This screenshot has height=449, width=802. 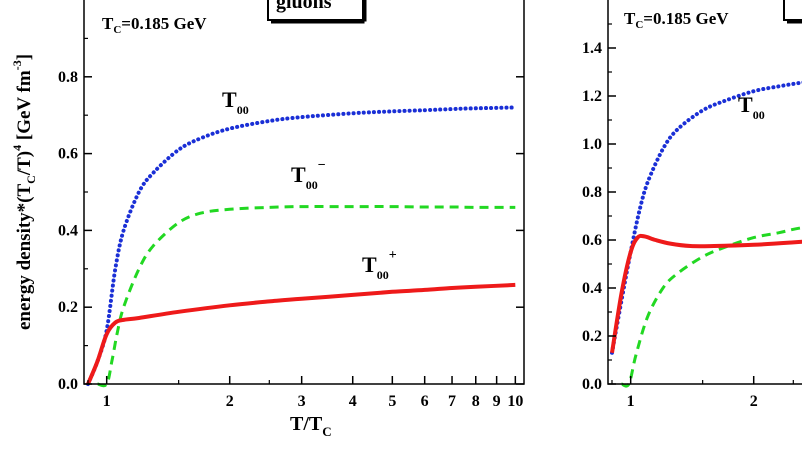 I want to click on right-y-tick-label: 0.6, so click(x=592, y=240).